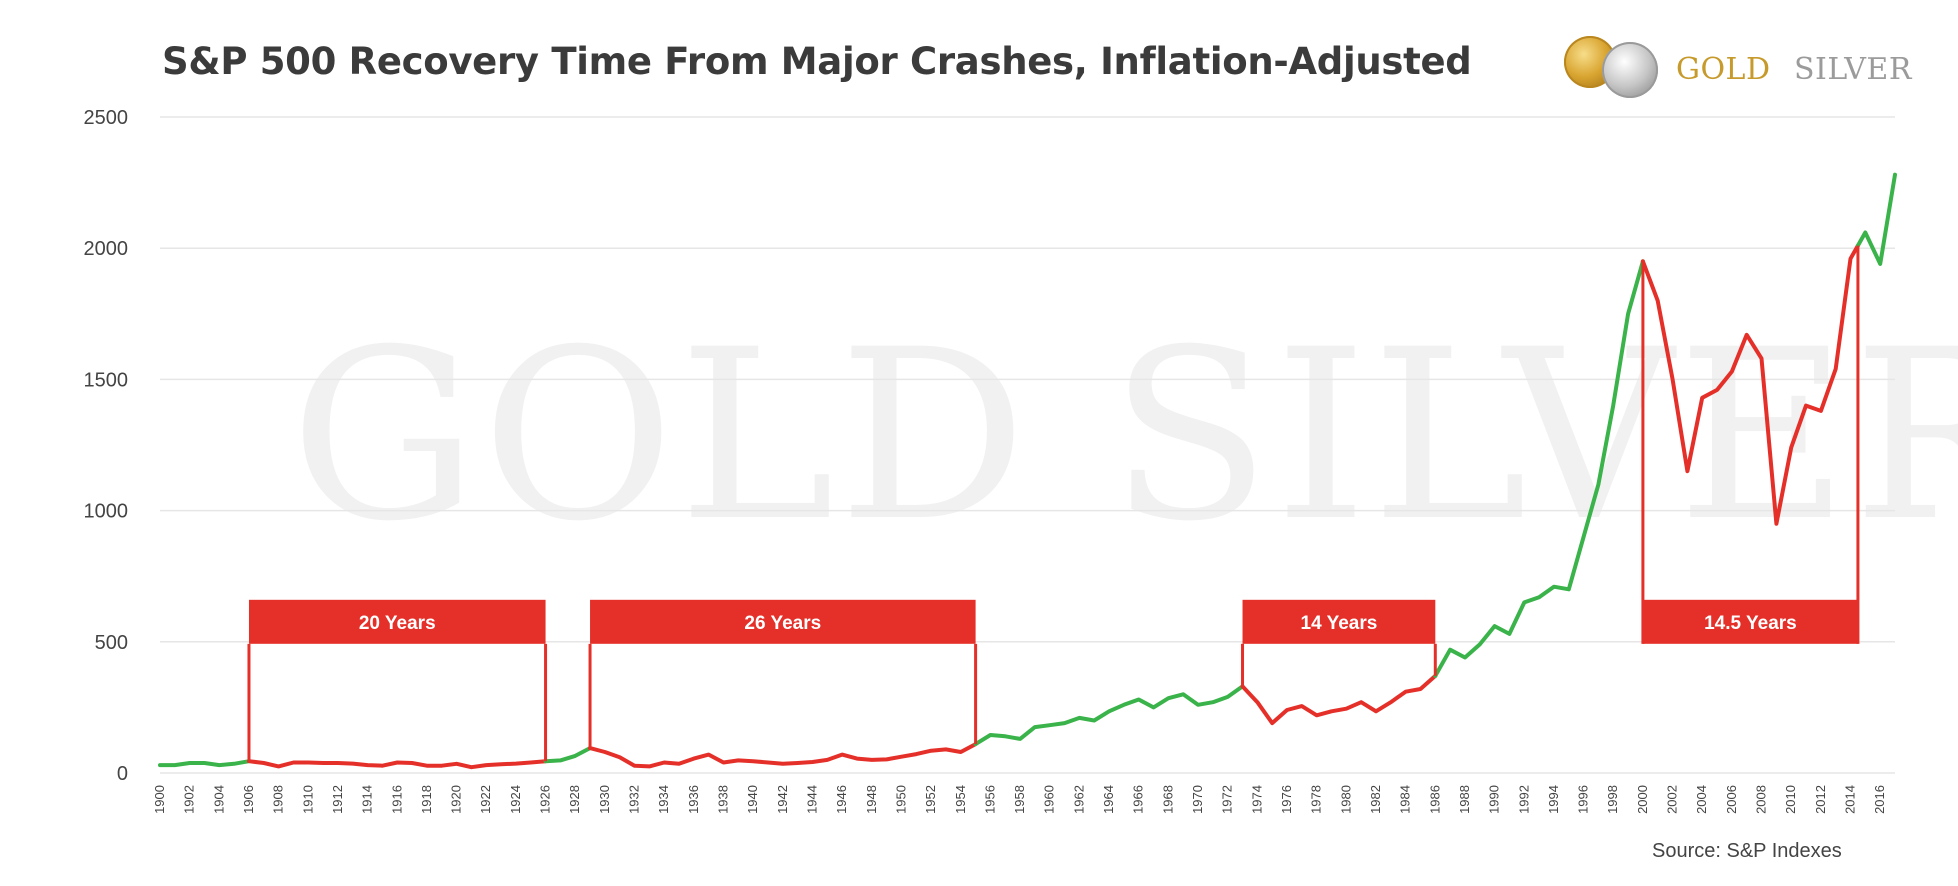 The image size is (1958, 886). Describe the element at coordinates (1434, 799) in the screenshot. I see `x-tick-label: 1986` at that location.